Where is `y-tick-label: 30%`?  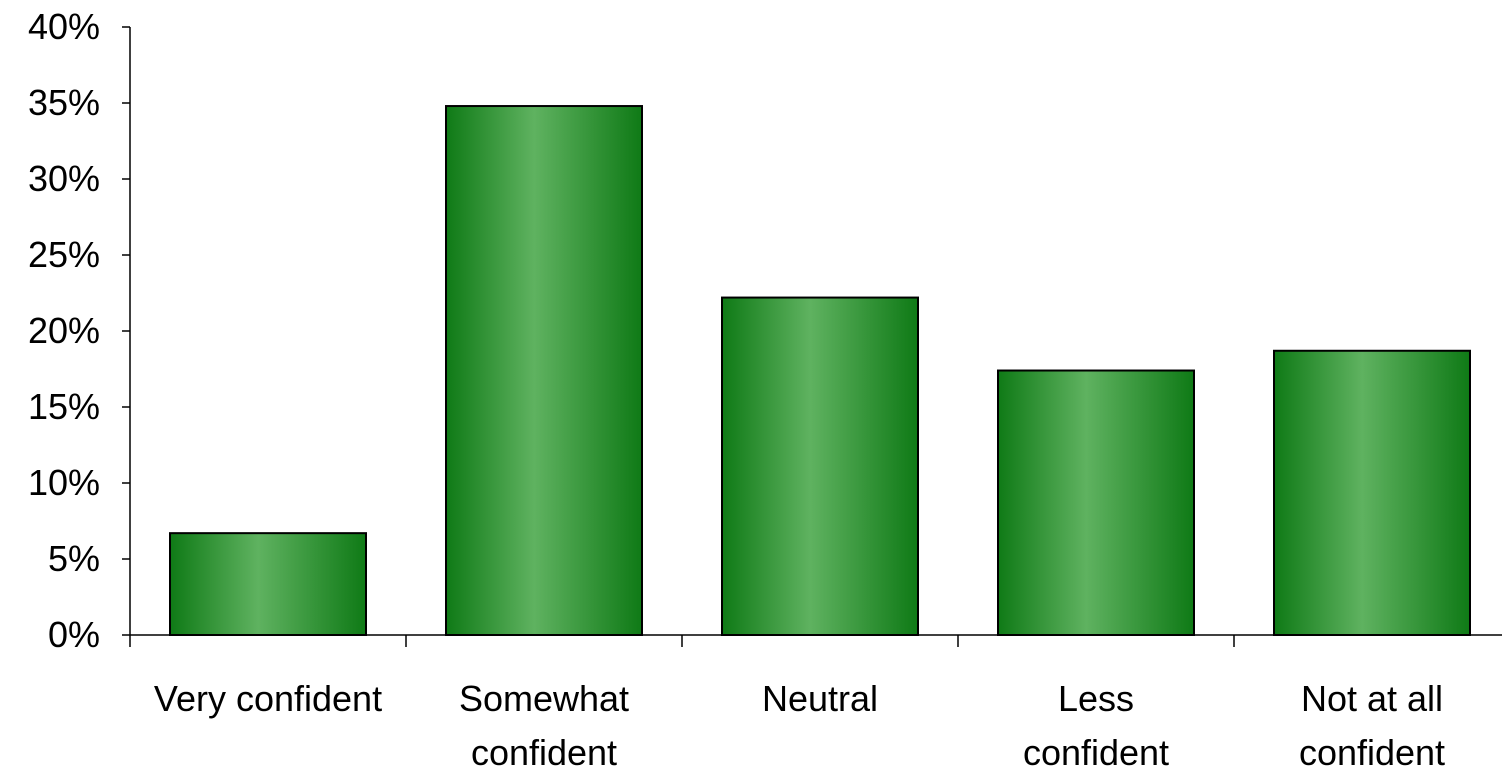 y-tick-label: 30% is located at coordinates (64, 178).